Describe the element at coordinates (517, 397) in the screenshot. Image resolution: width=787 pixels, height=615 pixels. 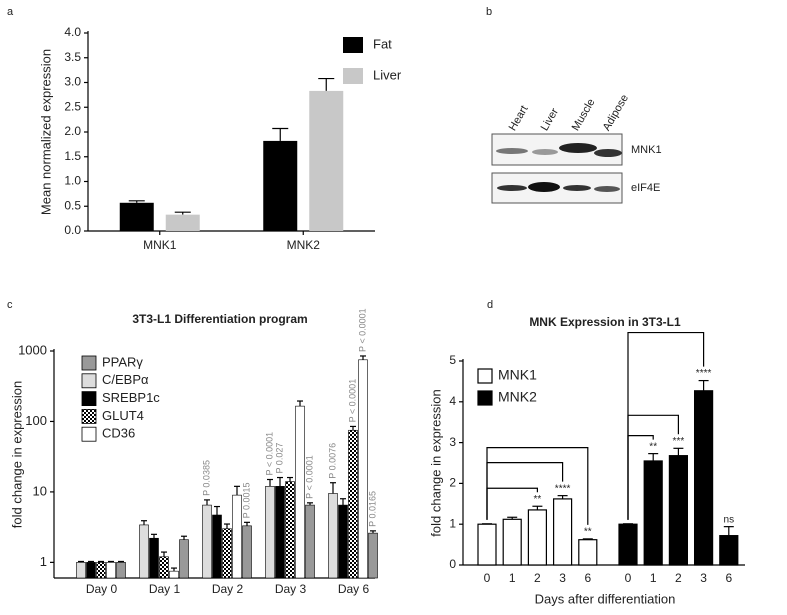
I see `legend-label: MNK2` at that location.